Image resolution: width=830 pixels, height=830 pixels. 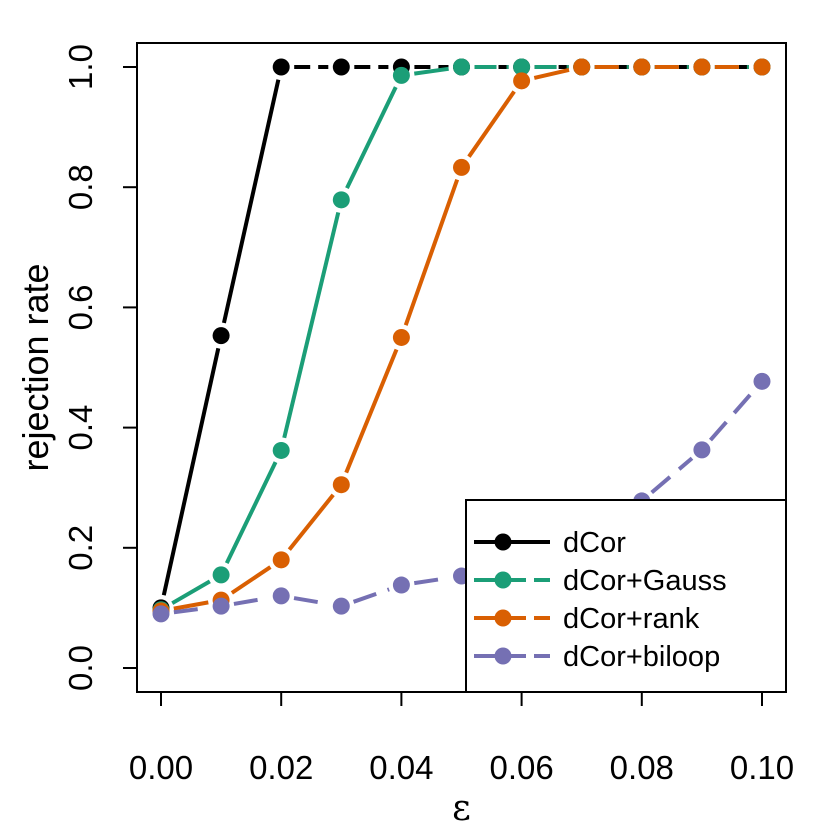 What do you see at coordinates (631, 619) in the screenshot?
I see `legend-label: dCor+rank` at bounding box center [631, 619].